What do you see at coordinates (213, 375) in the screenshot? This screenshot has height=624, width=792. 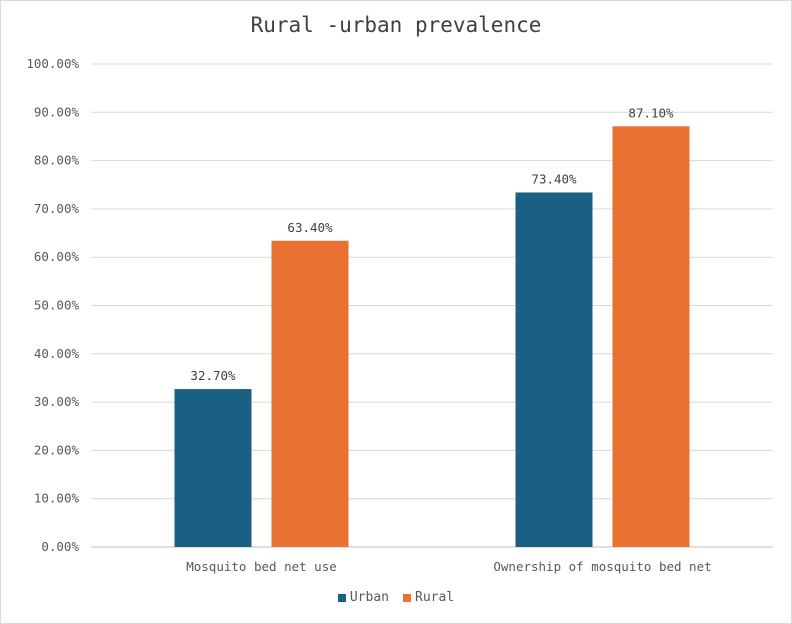 I see `data-label: 32.70%` at bounding box center [213, 375].